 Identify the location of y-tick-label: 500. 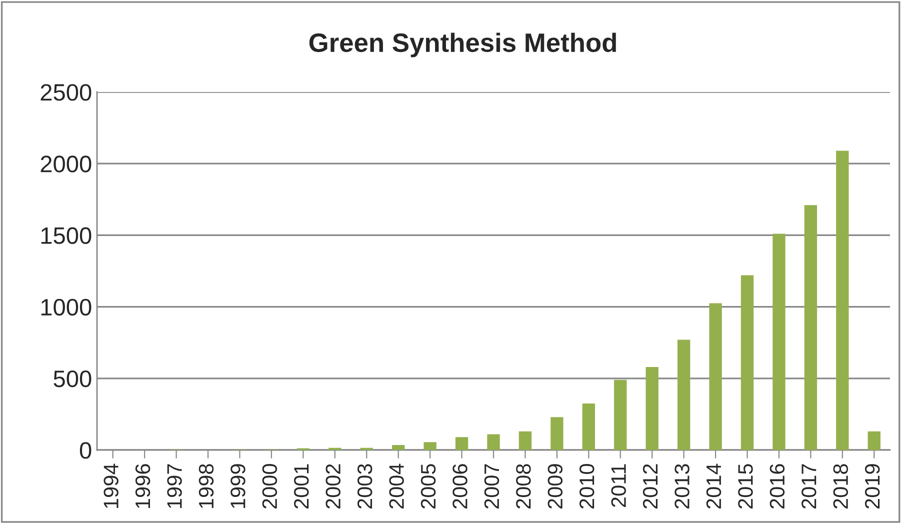
(73, 379).